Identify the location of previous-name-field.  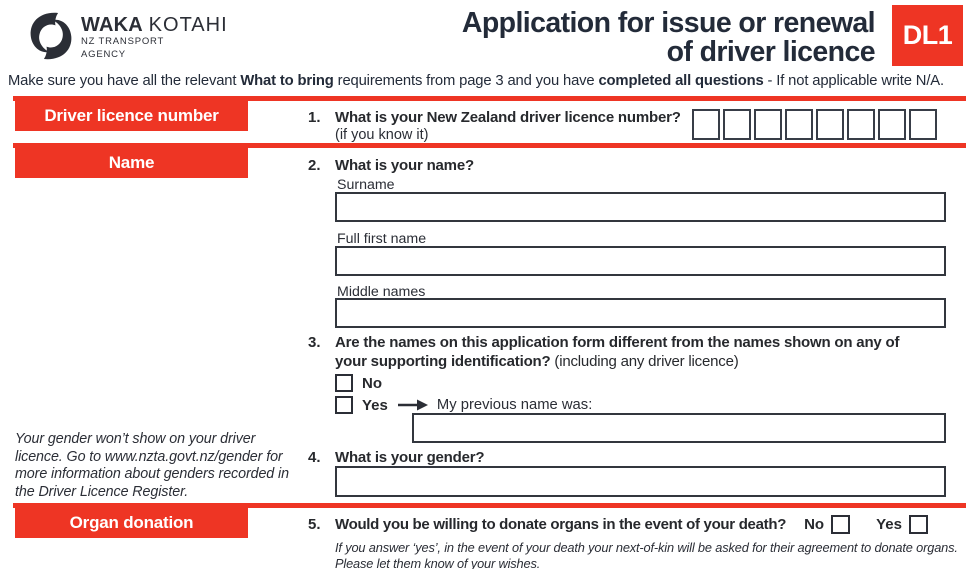
(679, 428).